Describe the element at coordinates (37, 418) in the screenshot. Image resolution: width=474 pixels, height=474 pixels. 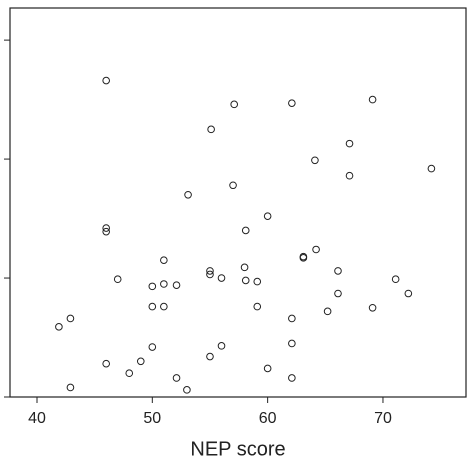
I see `x-tick-label: 40` at that location.